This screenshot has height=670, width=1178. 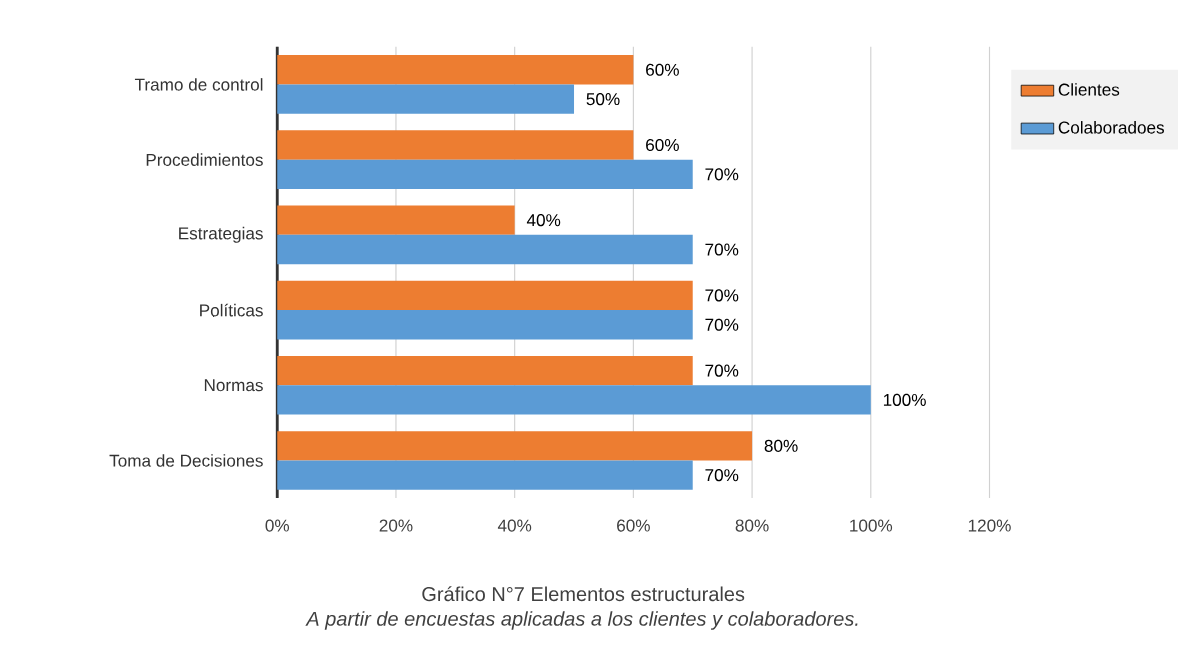 I want to click on legend-label: Clientes, so click(x=1089, y=89).